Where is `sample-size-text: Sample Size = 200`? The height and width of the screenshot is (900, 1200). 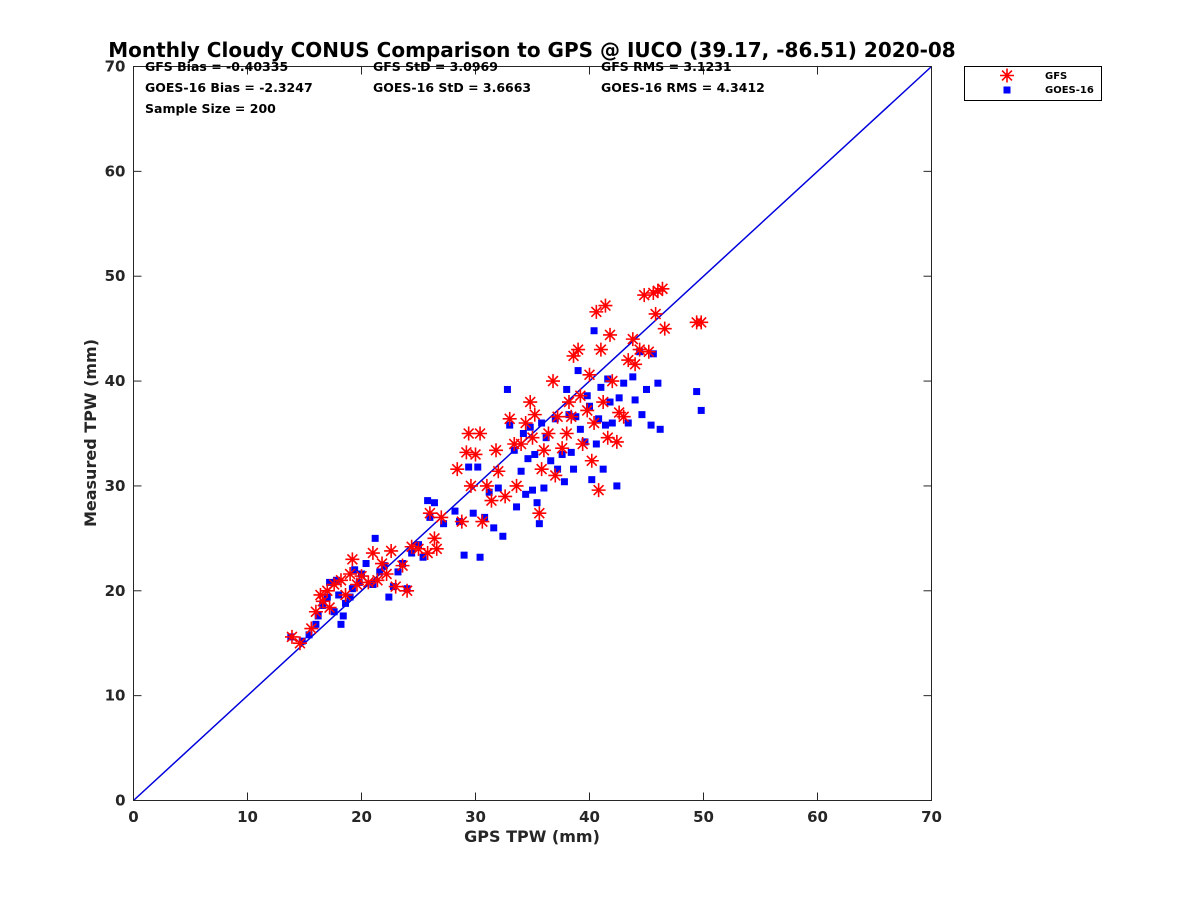
sample-size-text: Sample Size = 200 is located at coordinates (210, 108).